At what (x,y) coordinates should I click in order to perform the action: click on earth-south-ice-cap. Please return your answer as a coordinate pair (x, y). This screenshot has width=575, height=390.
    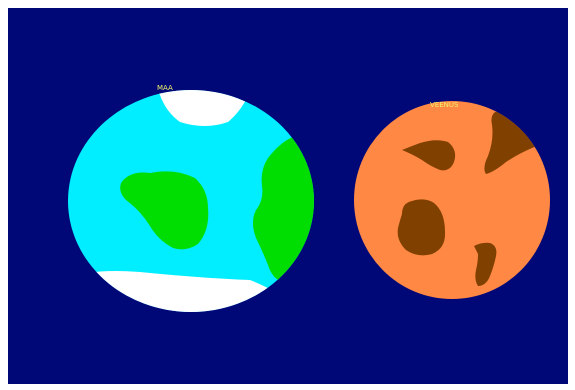
    Looking at the image, I should click on (171, 291).